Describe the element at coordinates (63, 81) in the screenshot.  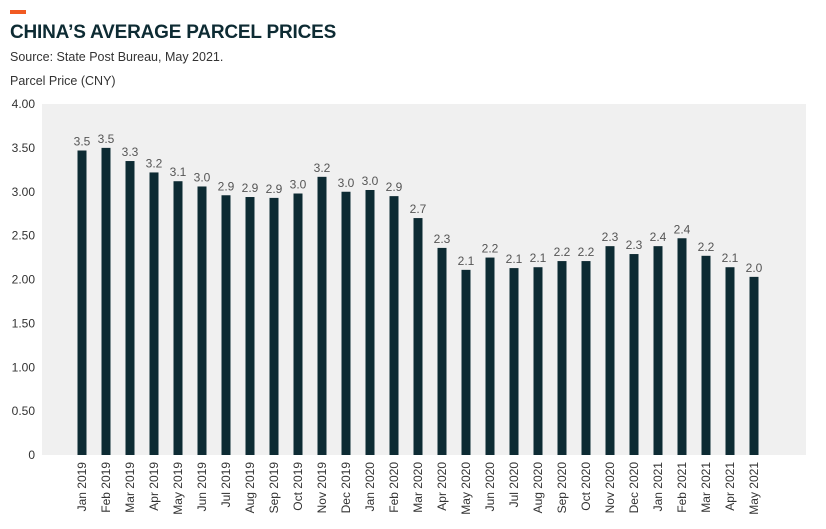
I see `y-axis-label: Parcel Price (CNY)` at that location.